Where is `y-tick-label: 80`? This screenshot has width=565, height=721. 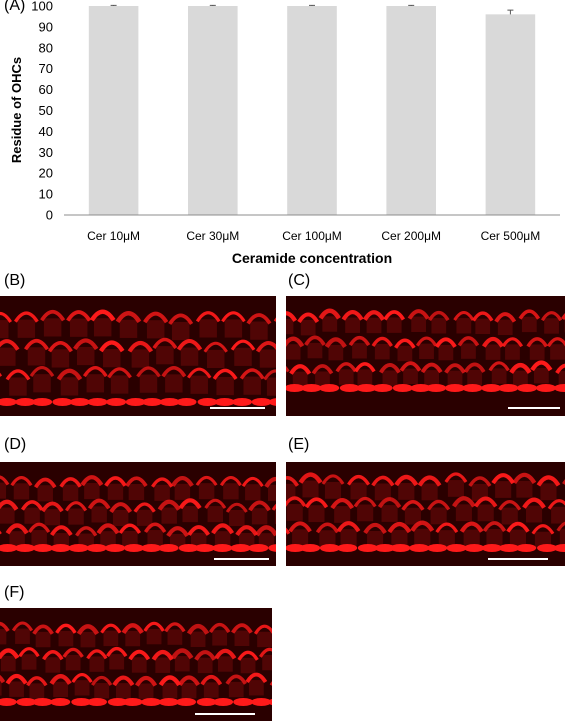
y-tick-label: 80 is located at coordinates (46, 47).